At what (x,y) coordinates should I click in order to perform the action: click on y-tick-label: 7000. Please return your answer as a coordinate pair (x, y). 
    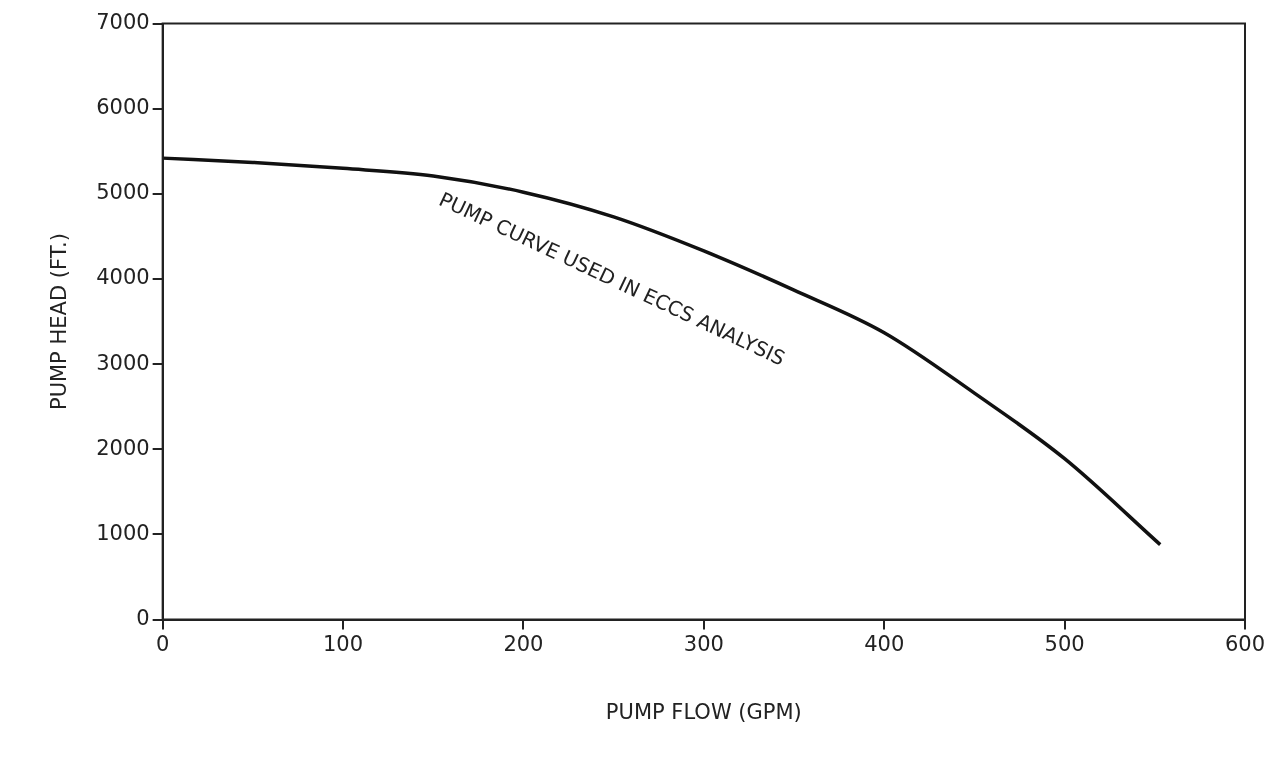
    Looking at the image, I should click on (123, 22).